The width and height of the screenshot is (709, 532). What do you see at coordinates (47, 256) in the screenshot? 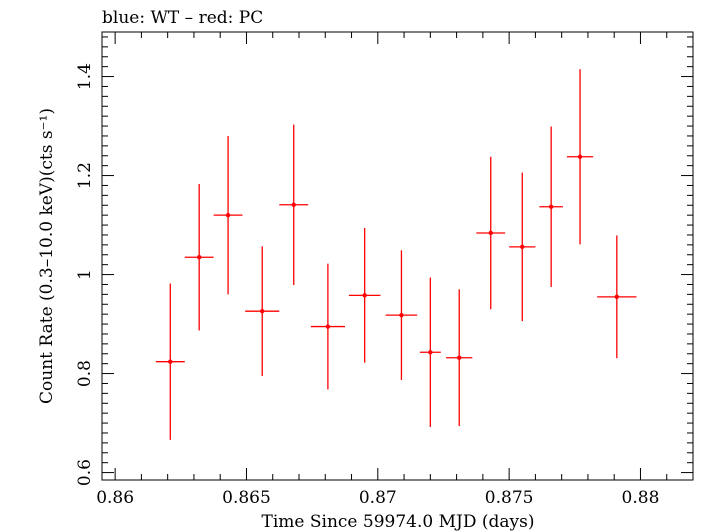
I see `y-axis-label: Count Rate (0.3–10.0 keV)(cts s⁻¹)` at bounding box center [47, 256].